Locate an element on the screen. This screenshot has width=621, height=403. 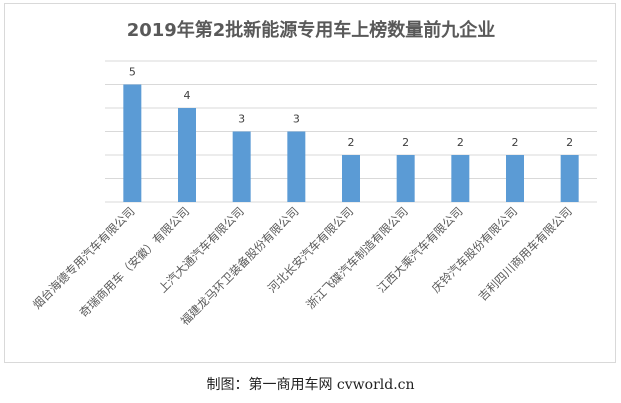
data-label: 5 is located at coordinates (132, 72).